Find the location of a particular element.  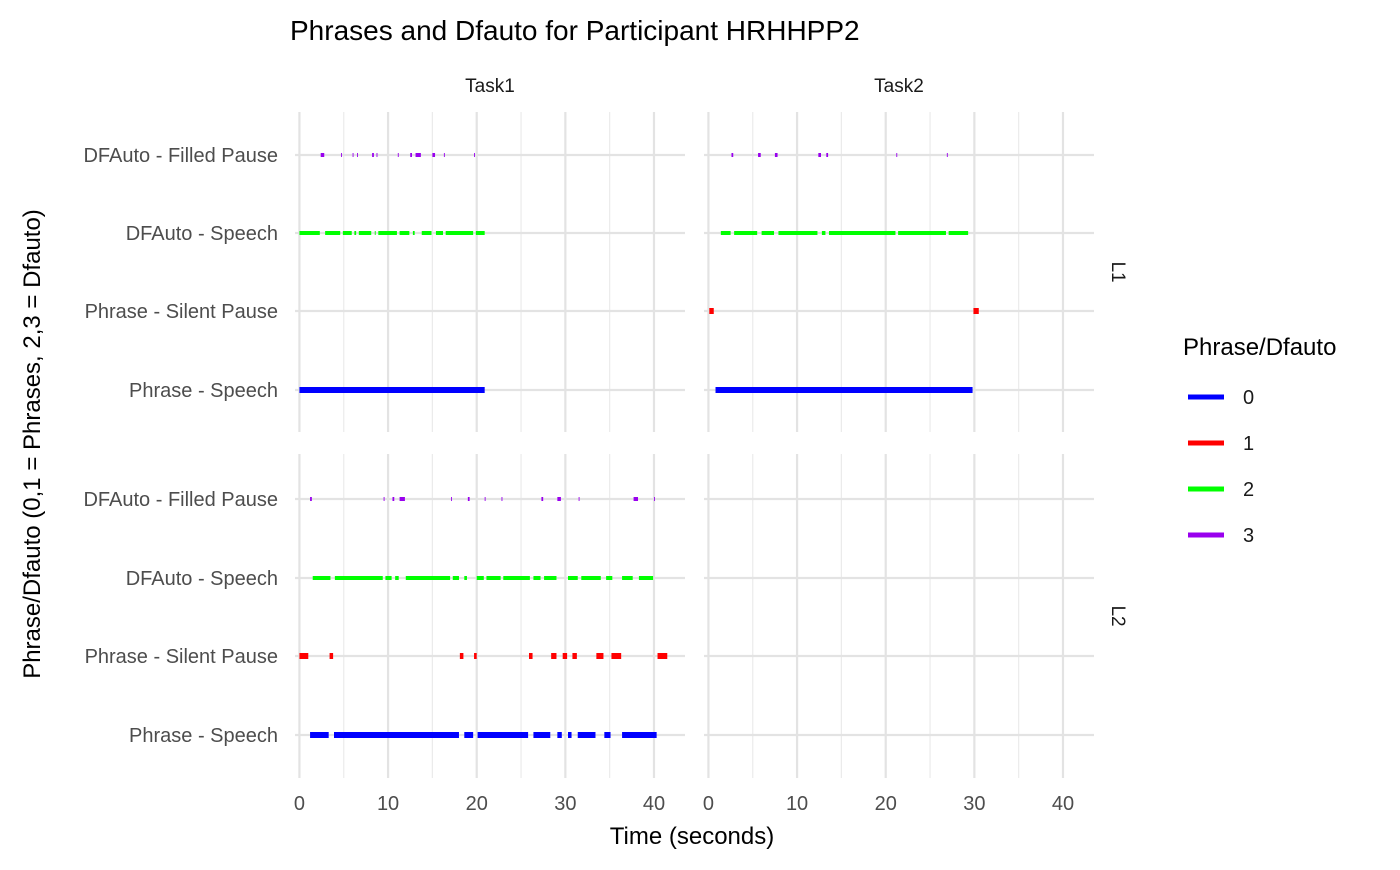

panel-task1-l1 is located at coordinates (490, 272).